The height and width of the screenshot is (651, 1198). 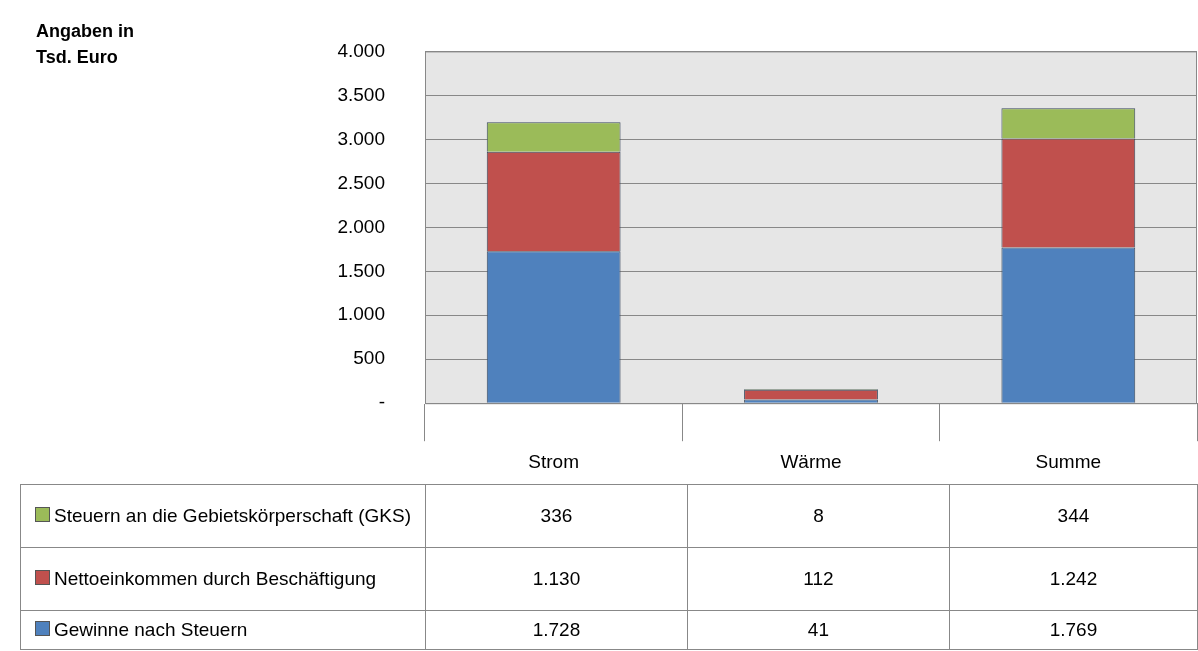 I want to click on text: Angaben in Tsd. Euro, so click(x=85, y=44).